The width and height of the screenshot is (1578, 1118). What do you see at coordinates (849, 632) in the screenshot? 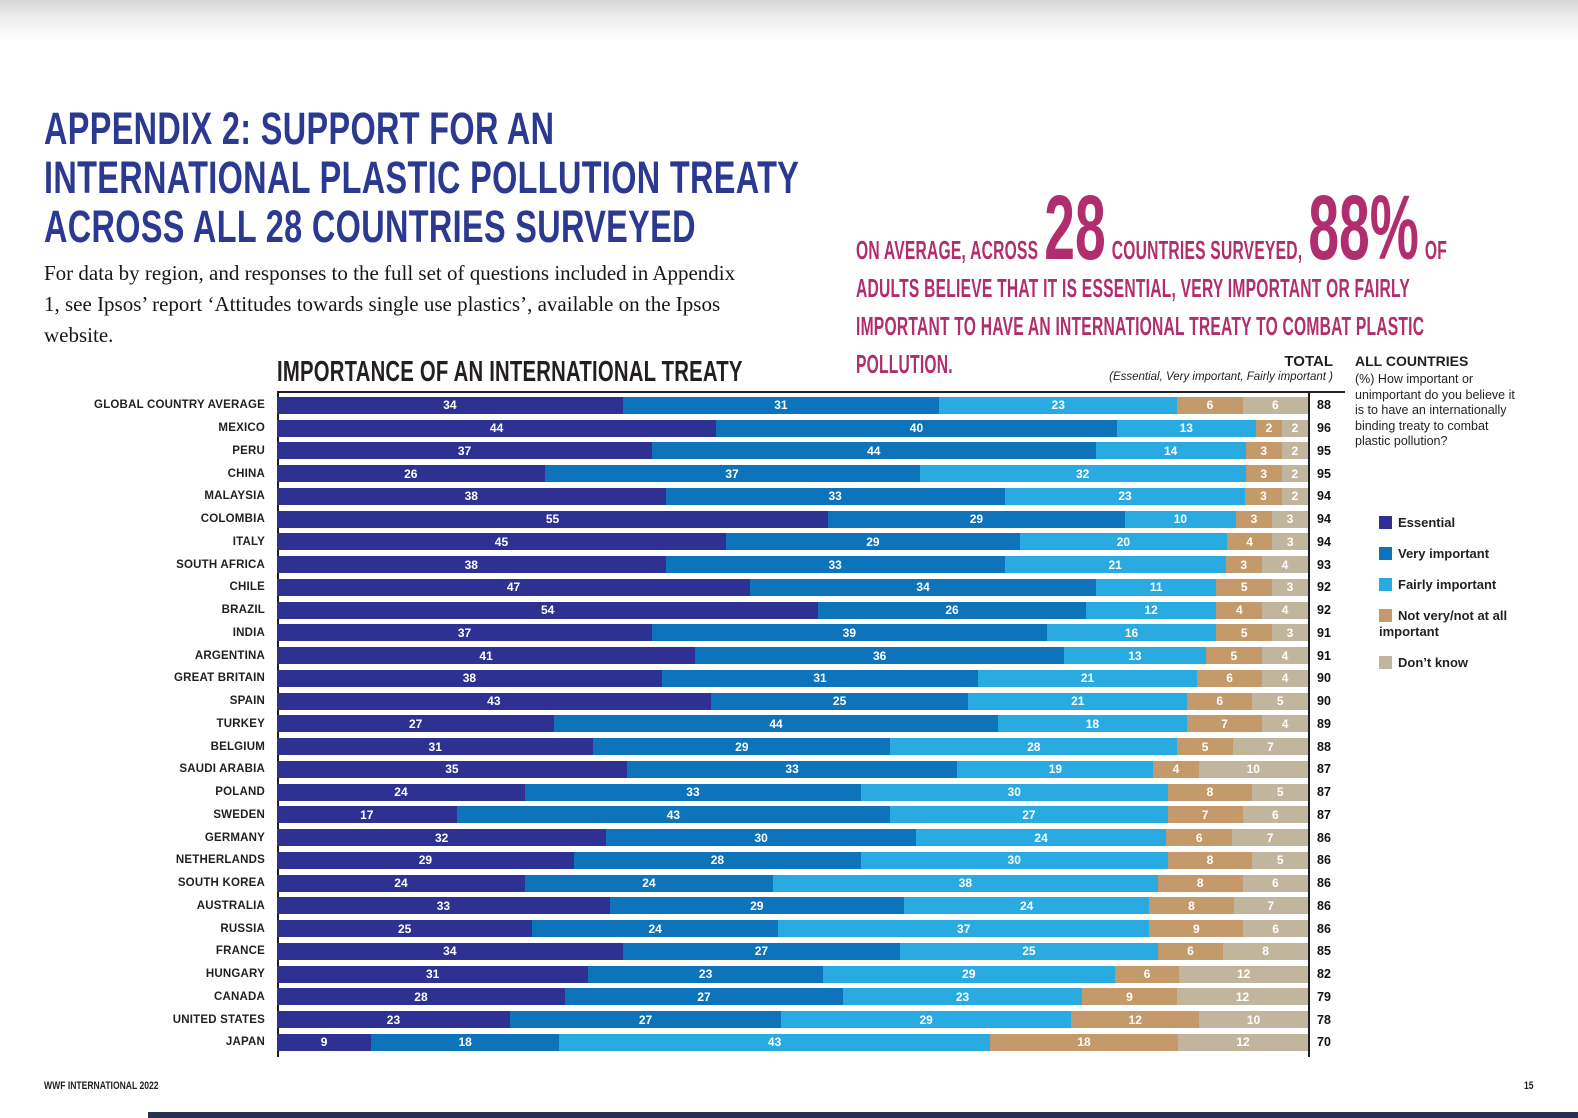
I see `bar-value: 39` at bounding box center [849, 632].